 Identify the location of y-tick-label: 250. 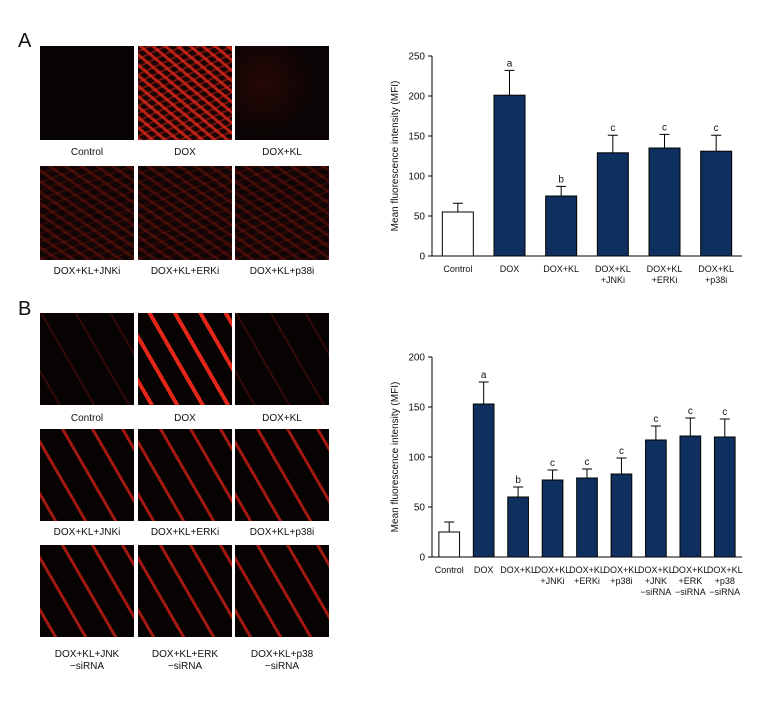
(416, 57).